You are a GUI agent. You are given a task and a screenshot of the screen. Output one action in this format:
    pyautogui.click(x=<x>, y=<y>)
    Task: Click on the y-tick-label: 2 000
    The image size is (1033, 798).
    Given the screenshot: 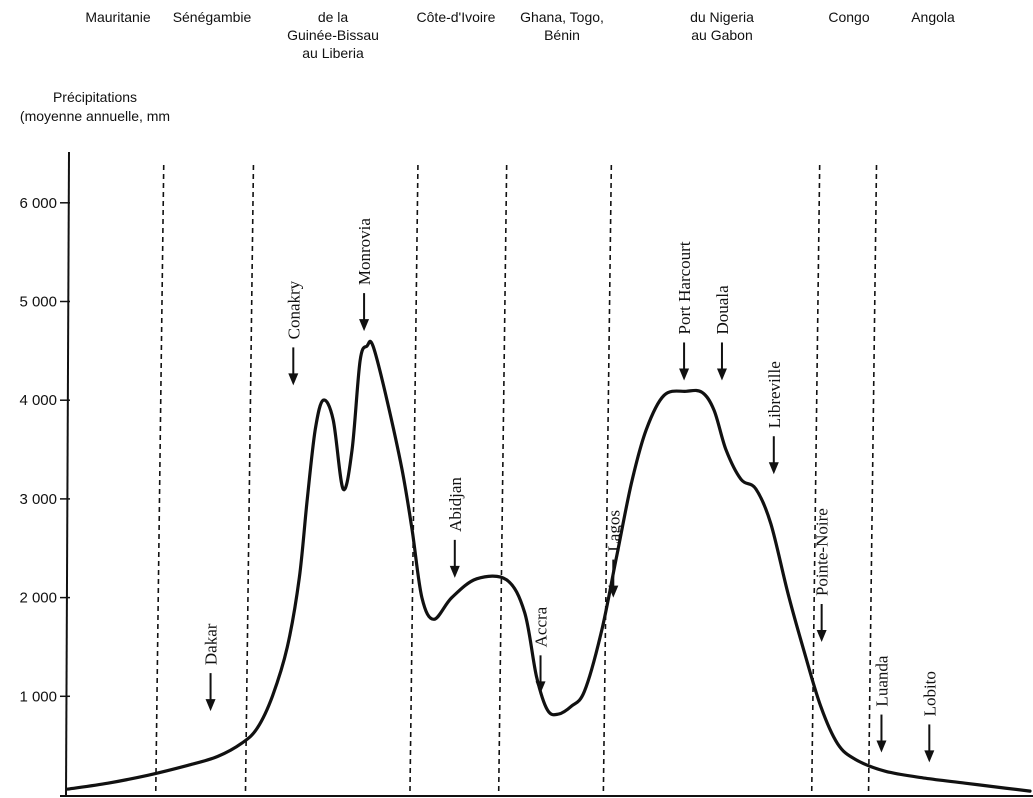 What is the action you would take?
    pyautogui.click(x=38, y=598)
    